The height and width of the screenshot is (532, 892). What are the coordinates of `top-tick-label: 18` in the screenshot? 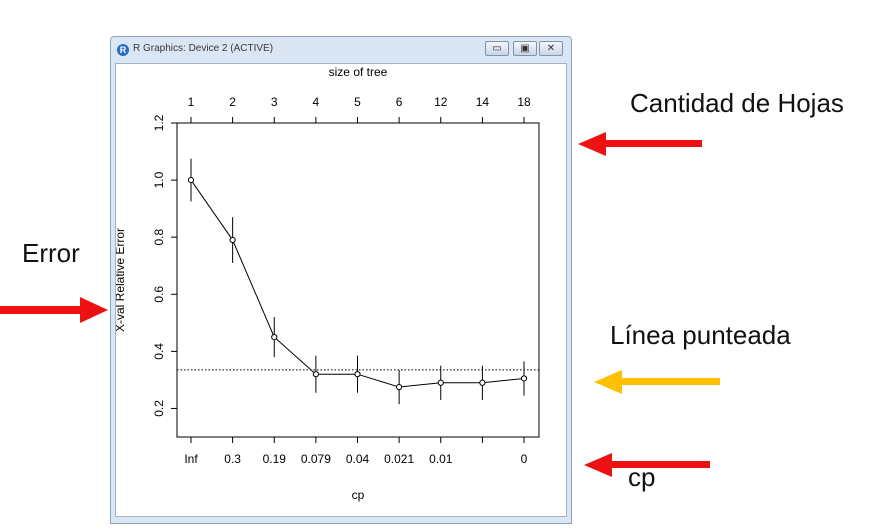 It's located at (524, 102).